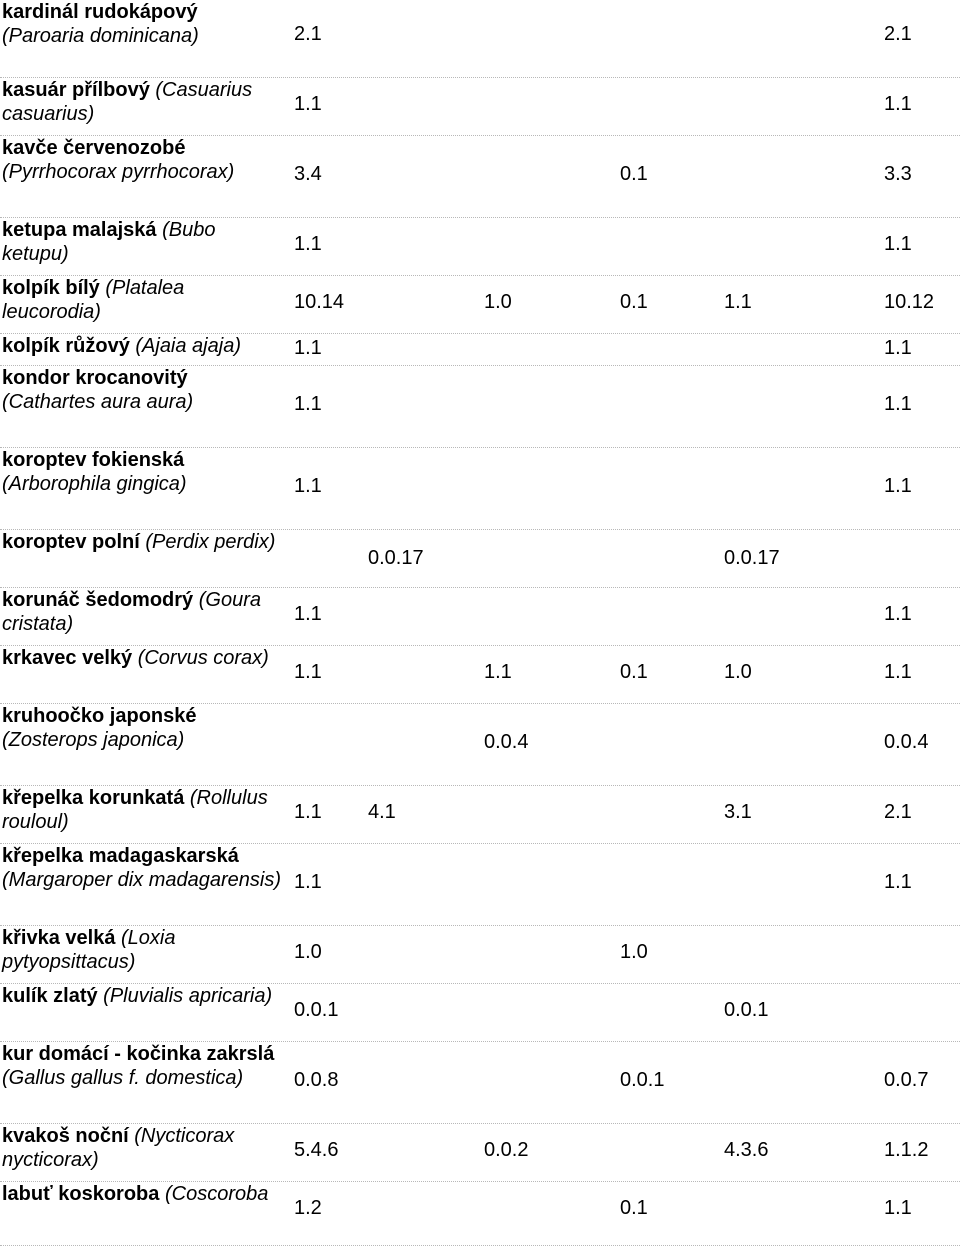 Image resolution: width=960 pixels, height=1246 pixels. I want to click on count-cell: 3.4, so click(308, 174).